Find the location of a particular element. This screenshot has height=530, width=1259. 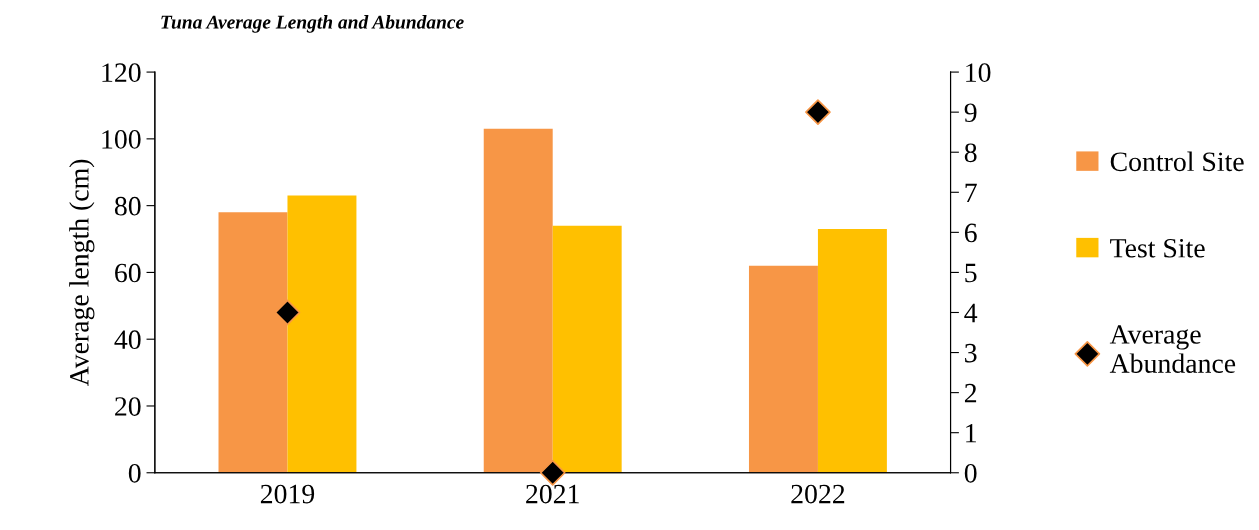

y2-tick-label: 1 is located at coordinates (971, 433).